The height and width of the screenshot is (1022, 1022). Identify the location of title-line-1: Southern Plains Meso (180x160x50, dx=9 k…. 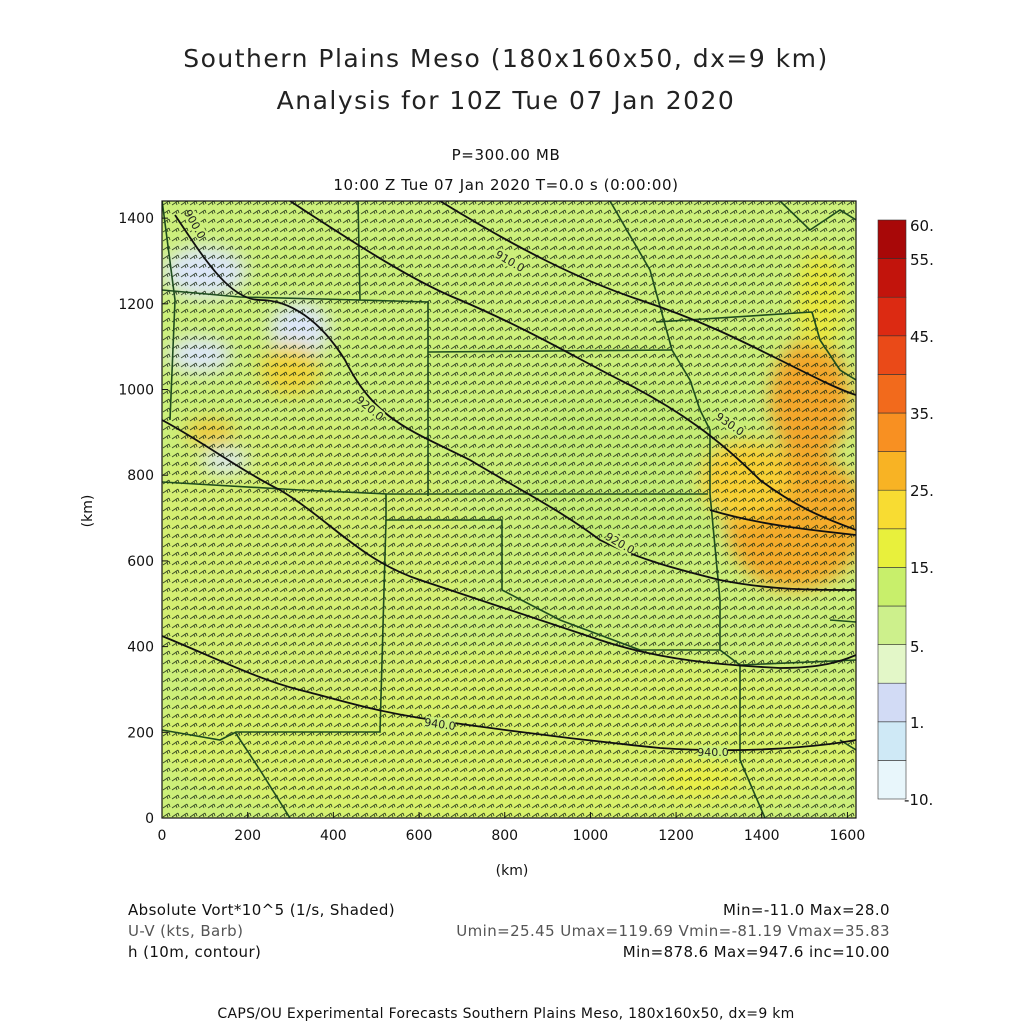
(506, 58).